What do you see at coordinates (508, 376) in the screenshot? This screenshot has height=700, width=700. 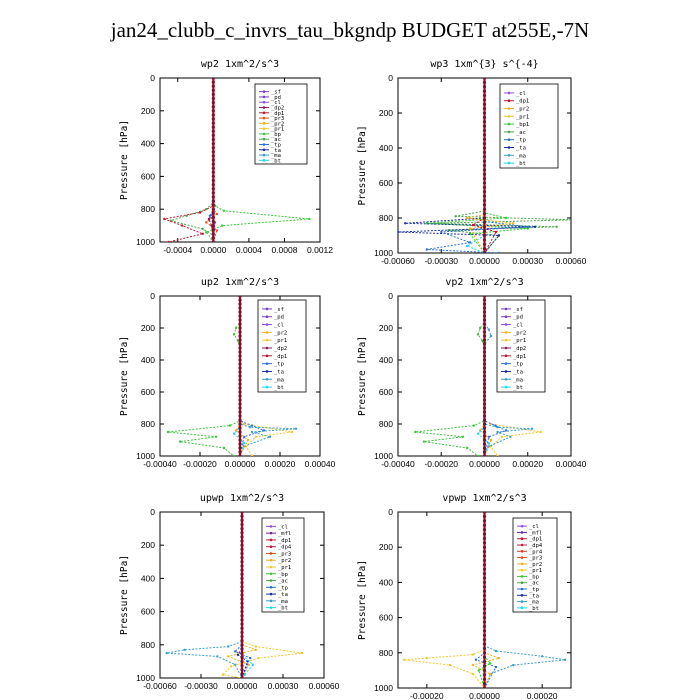 I see `series-line-ma` at bounding box center [508, 376].